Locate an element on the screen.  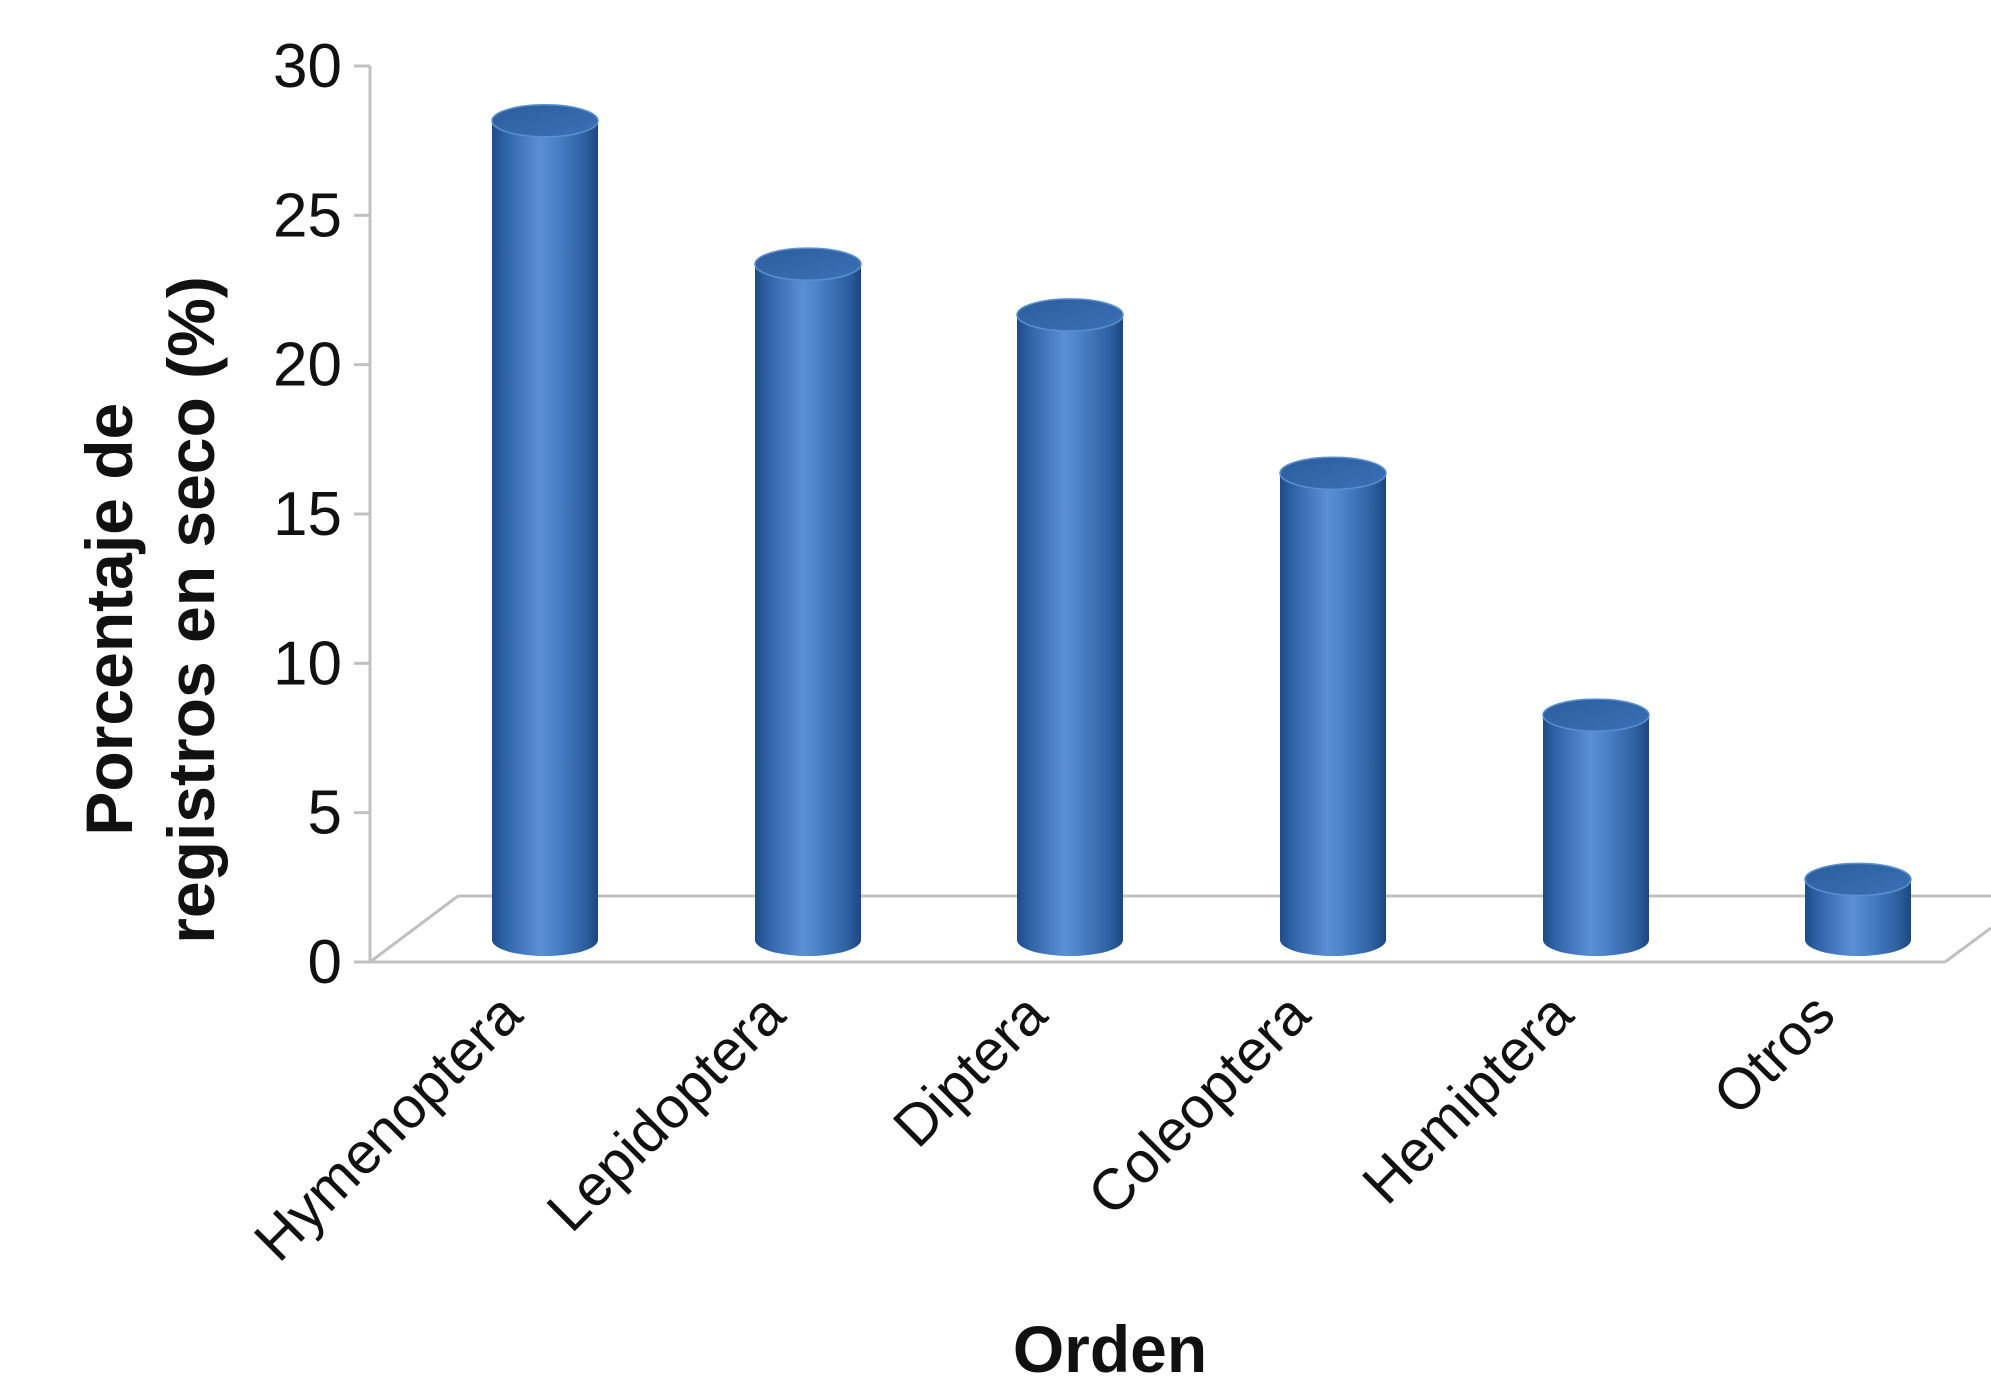
bar-hemiptera is located at coordinates (1596, 827).